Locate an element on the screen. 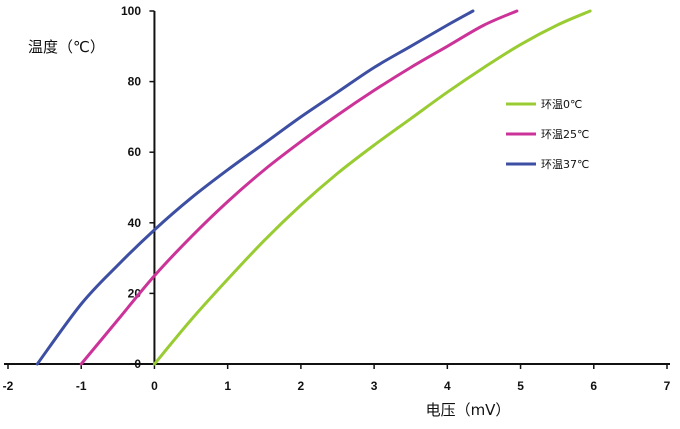  y-axis-title: 温度（℃） is located at coordinates (66, 47).